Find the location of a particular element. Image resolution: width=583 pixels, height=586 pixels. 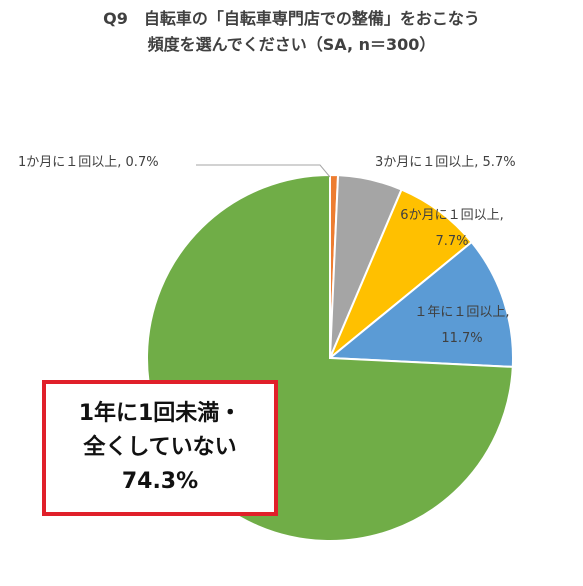

highlight-label-line2: 全くしていない is located at coordinates (160, 447).